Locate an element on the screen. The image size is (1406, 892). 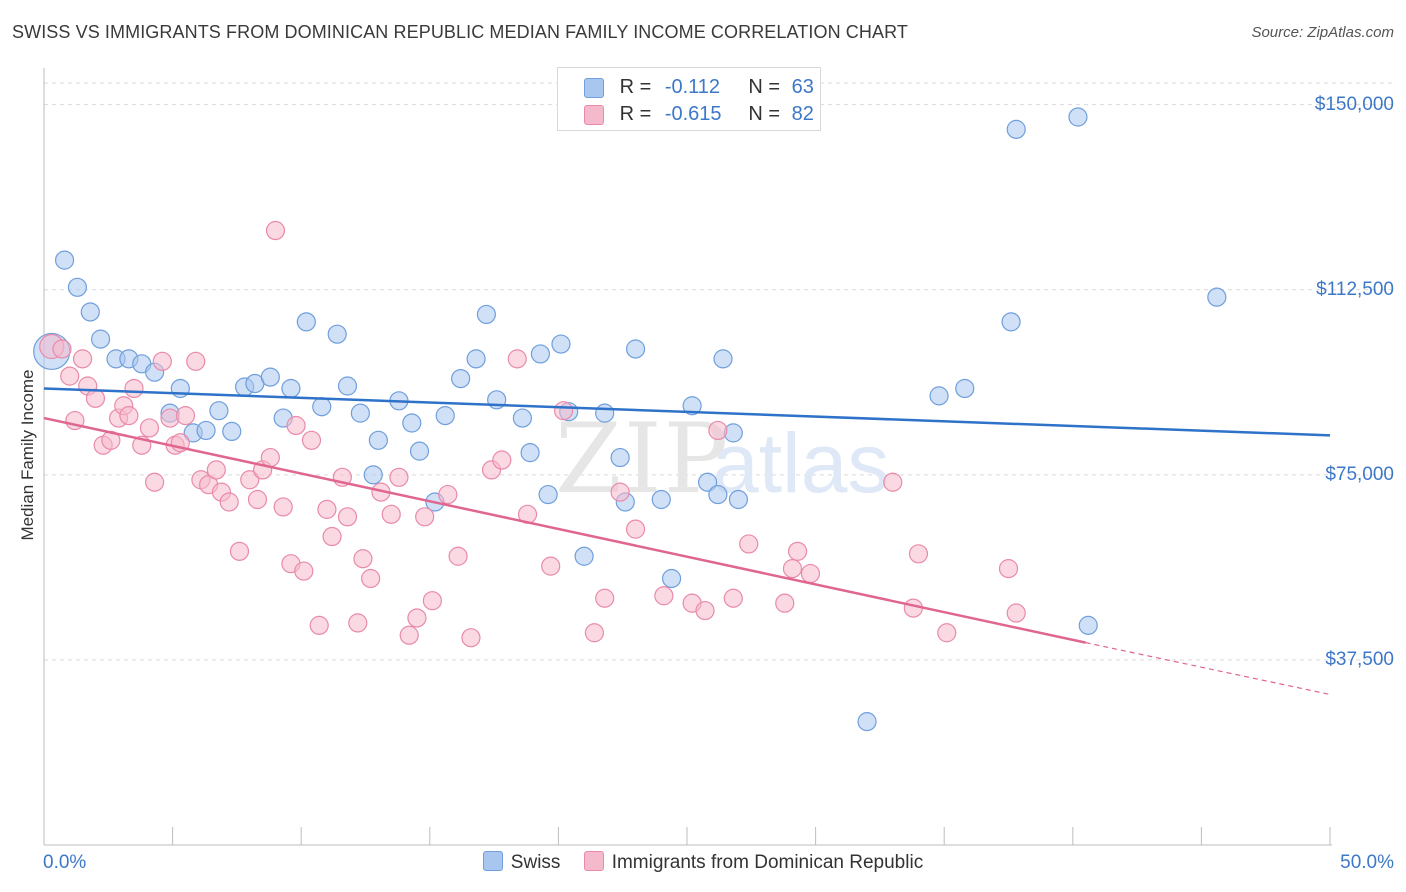
n-value: 63 is located at coordinates (802, 87).